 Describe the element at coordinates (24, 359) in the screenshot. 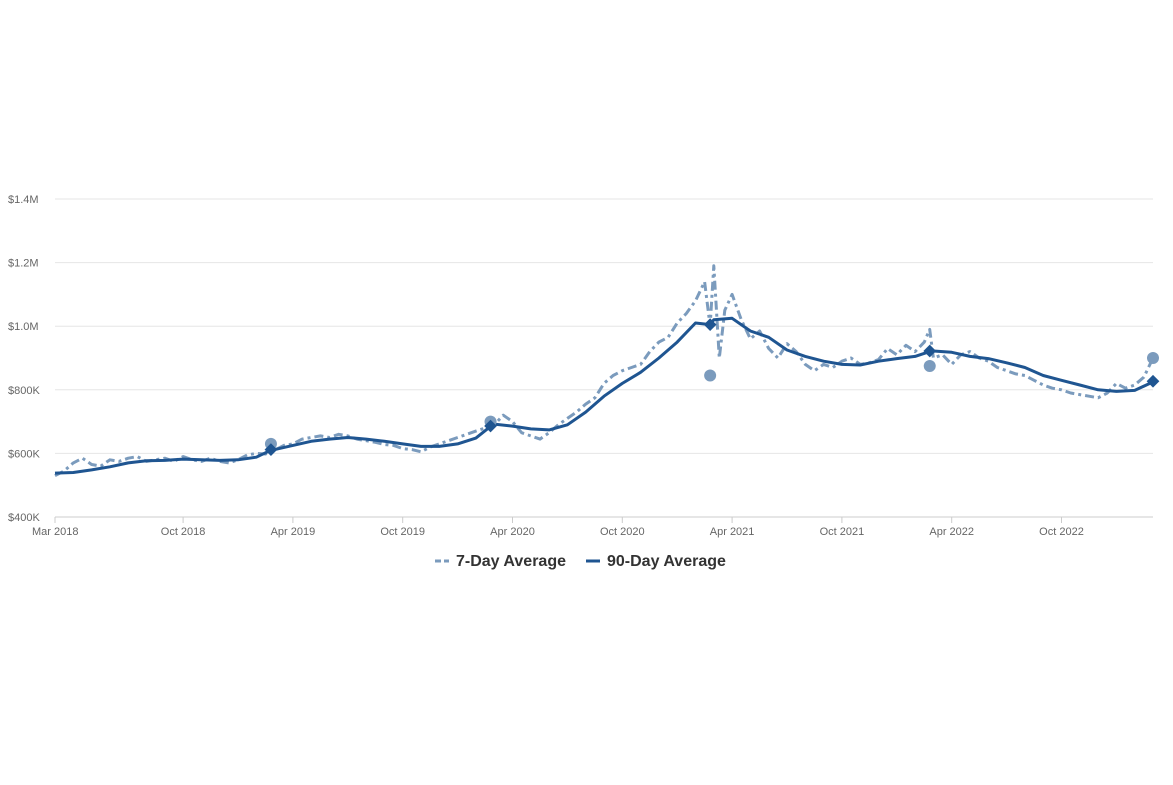

I see `y-axis: $400K $600K $800K $1.0M $1.2M $1.4M` at that location.